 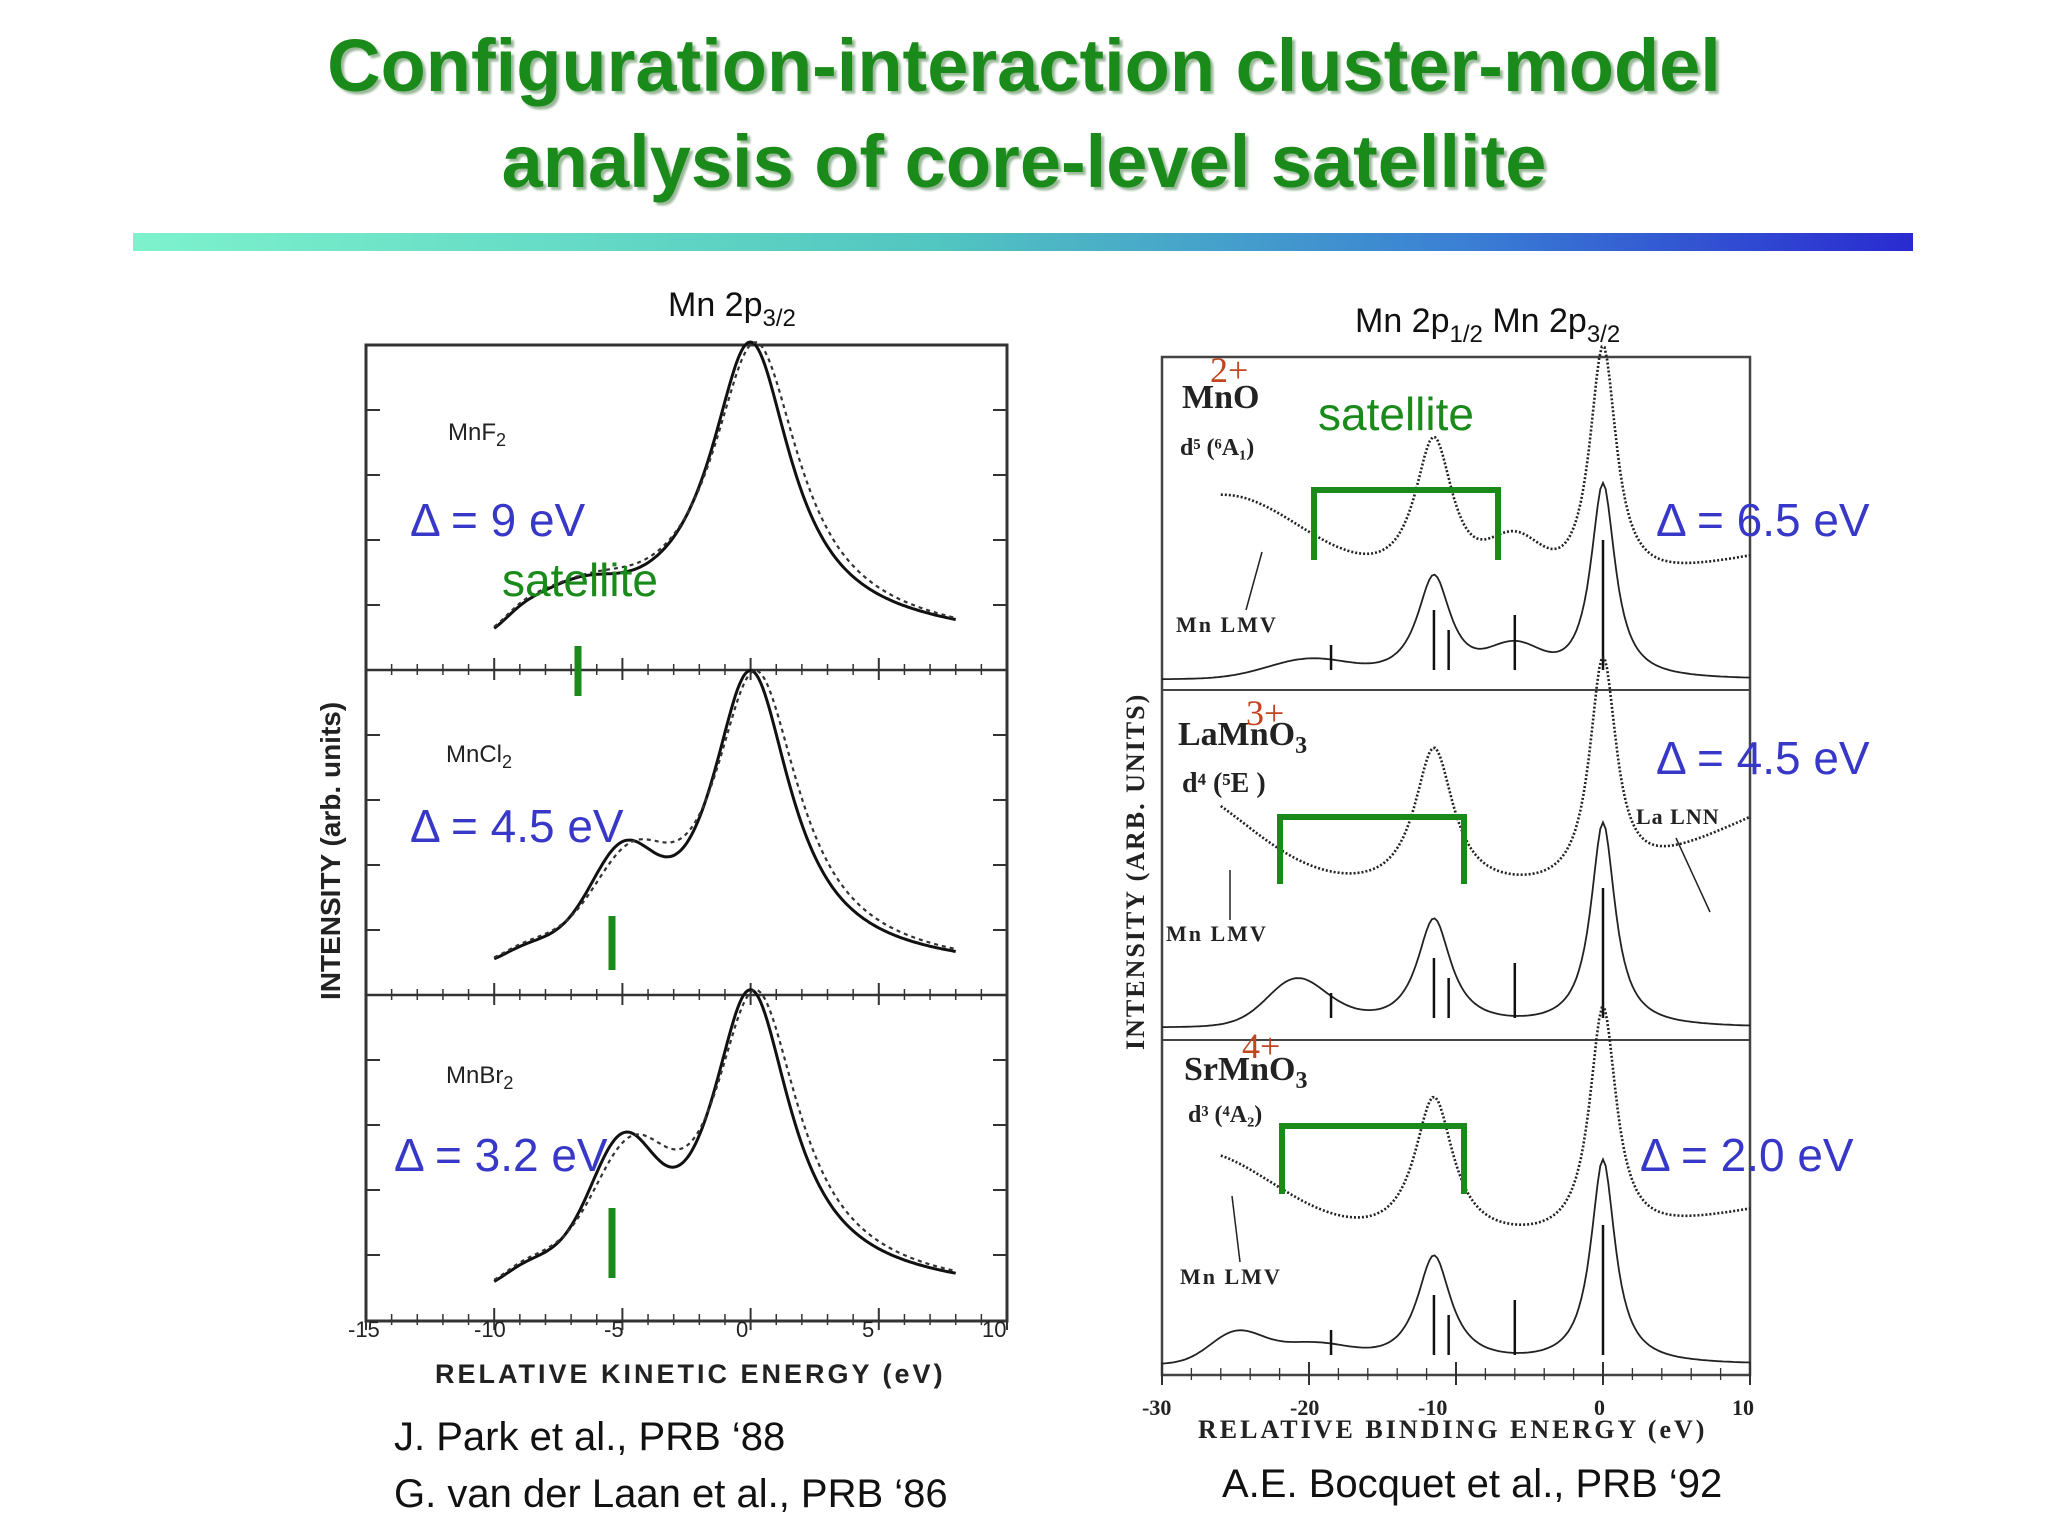 What do you see at coordinates (330, 851) in the screenshot?
I see `left-ylabel: INTENSITY (arb. units)` at bounding box center [330, 851].